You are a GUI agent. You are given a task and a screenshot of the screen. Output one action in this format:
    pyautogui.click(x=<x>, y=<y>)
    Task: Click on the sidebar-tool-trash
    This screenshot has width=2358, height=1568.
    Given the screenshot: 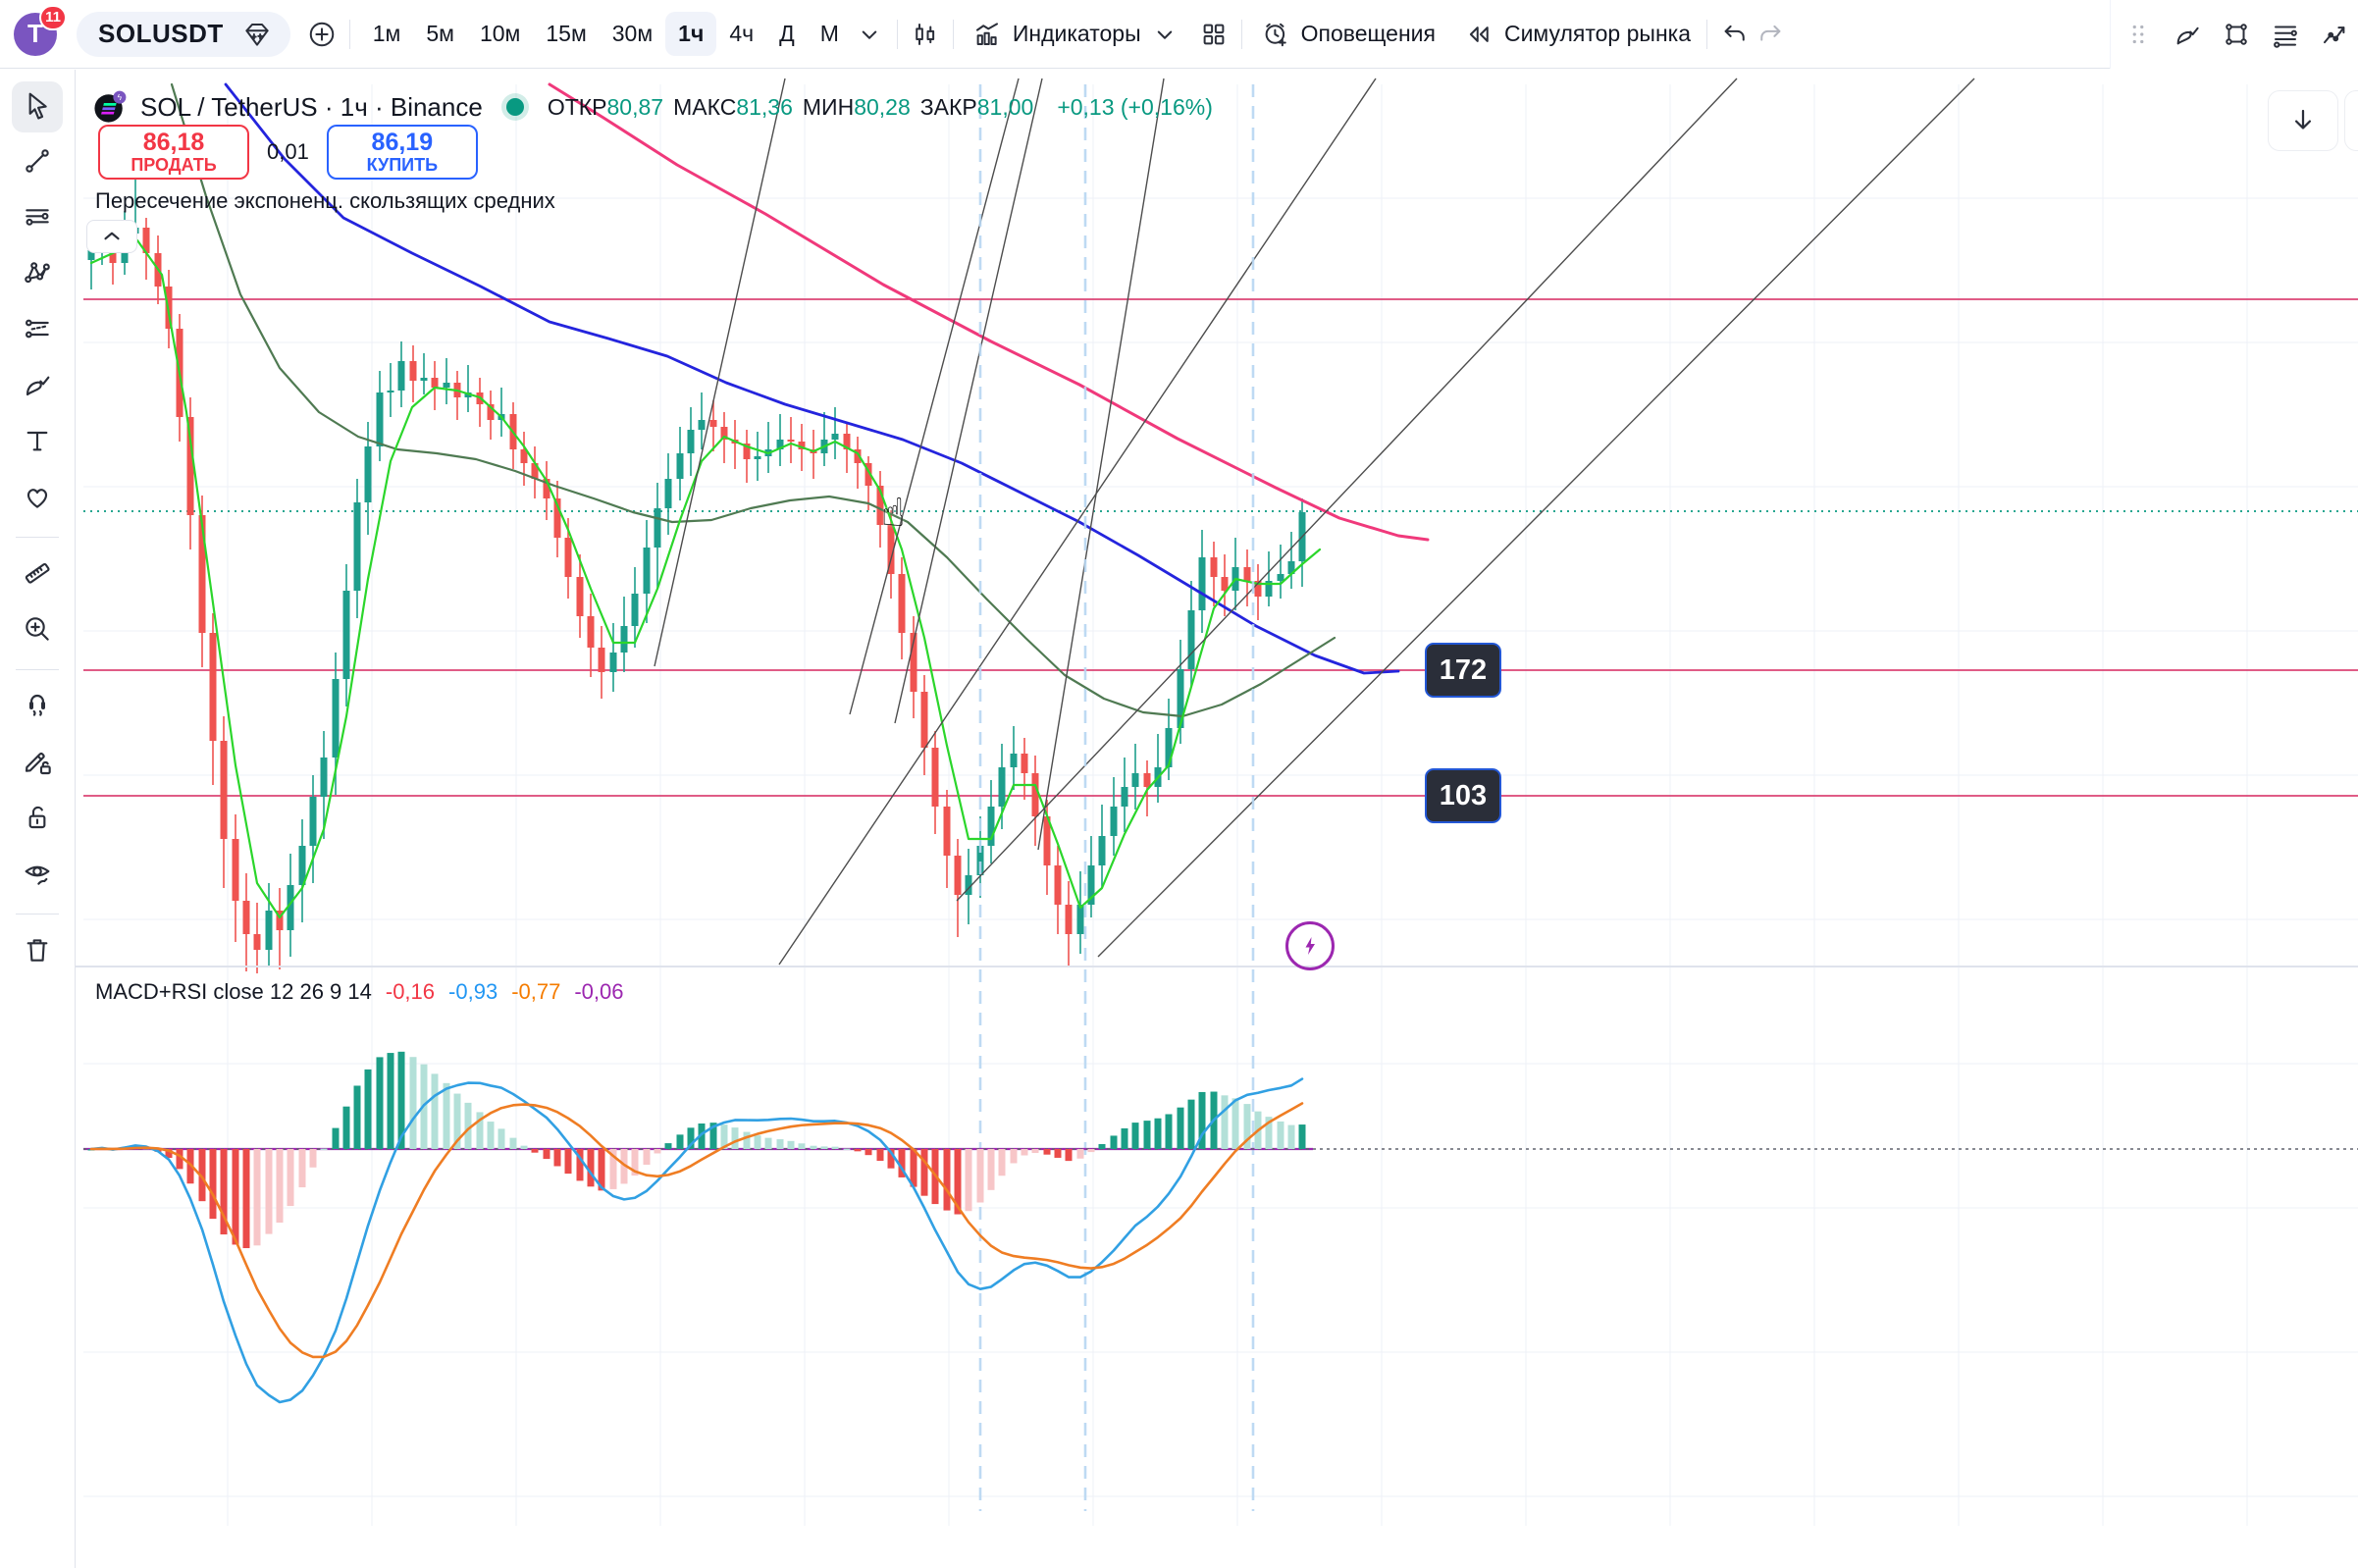 What is the action you would take?
    pyautogui.click(x=37, y=951)
    